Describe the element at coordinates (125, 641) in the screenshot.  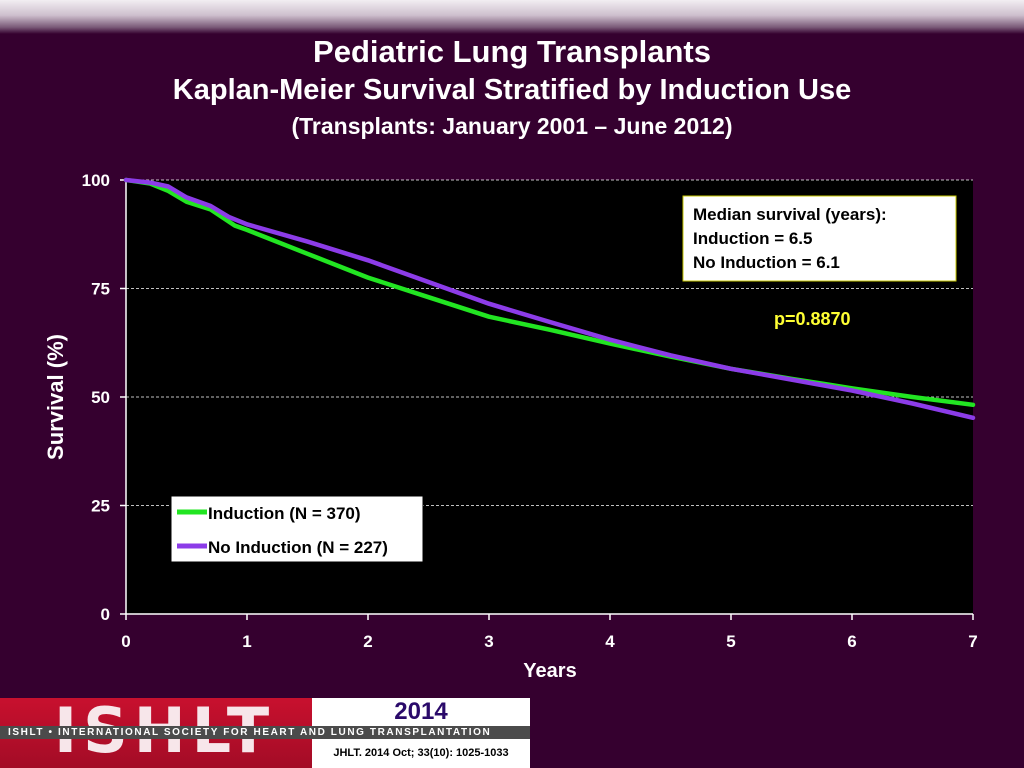
I see `x-tick-label-0: 0` at that location.